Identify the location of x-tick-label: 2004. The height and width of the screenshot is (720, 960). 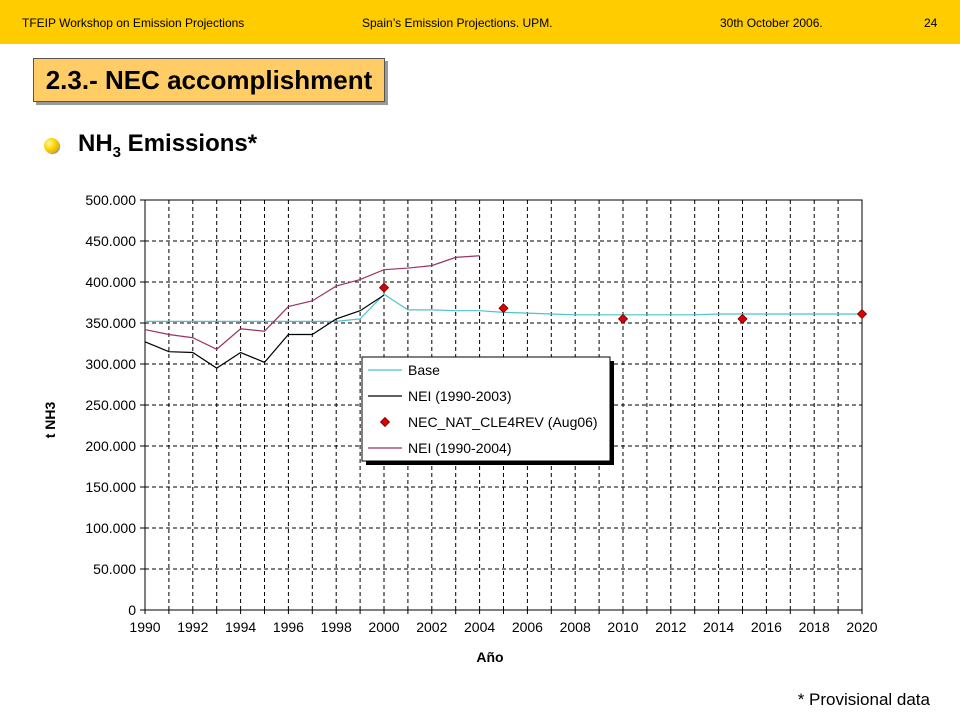
(479, 627).